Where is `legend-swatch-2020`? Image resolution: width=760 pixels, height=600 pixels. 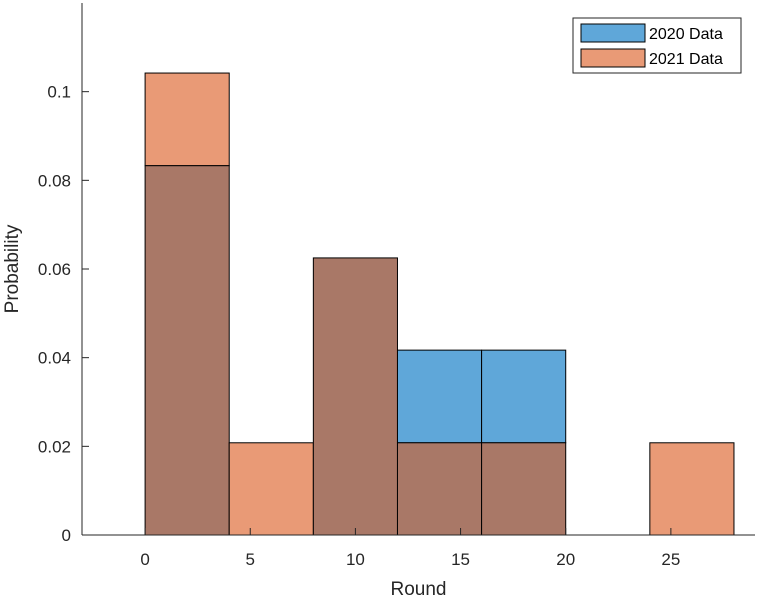
legend-swatch-2020 is located at coordinates (613, 33).